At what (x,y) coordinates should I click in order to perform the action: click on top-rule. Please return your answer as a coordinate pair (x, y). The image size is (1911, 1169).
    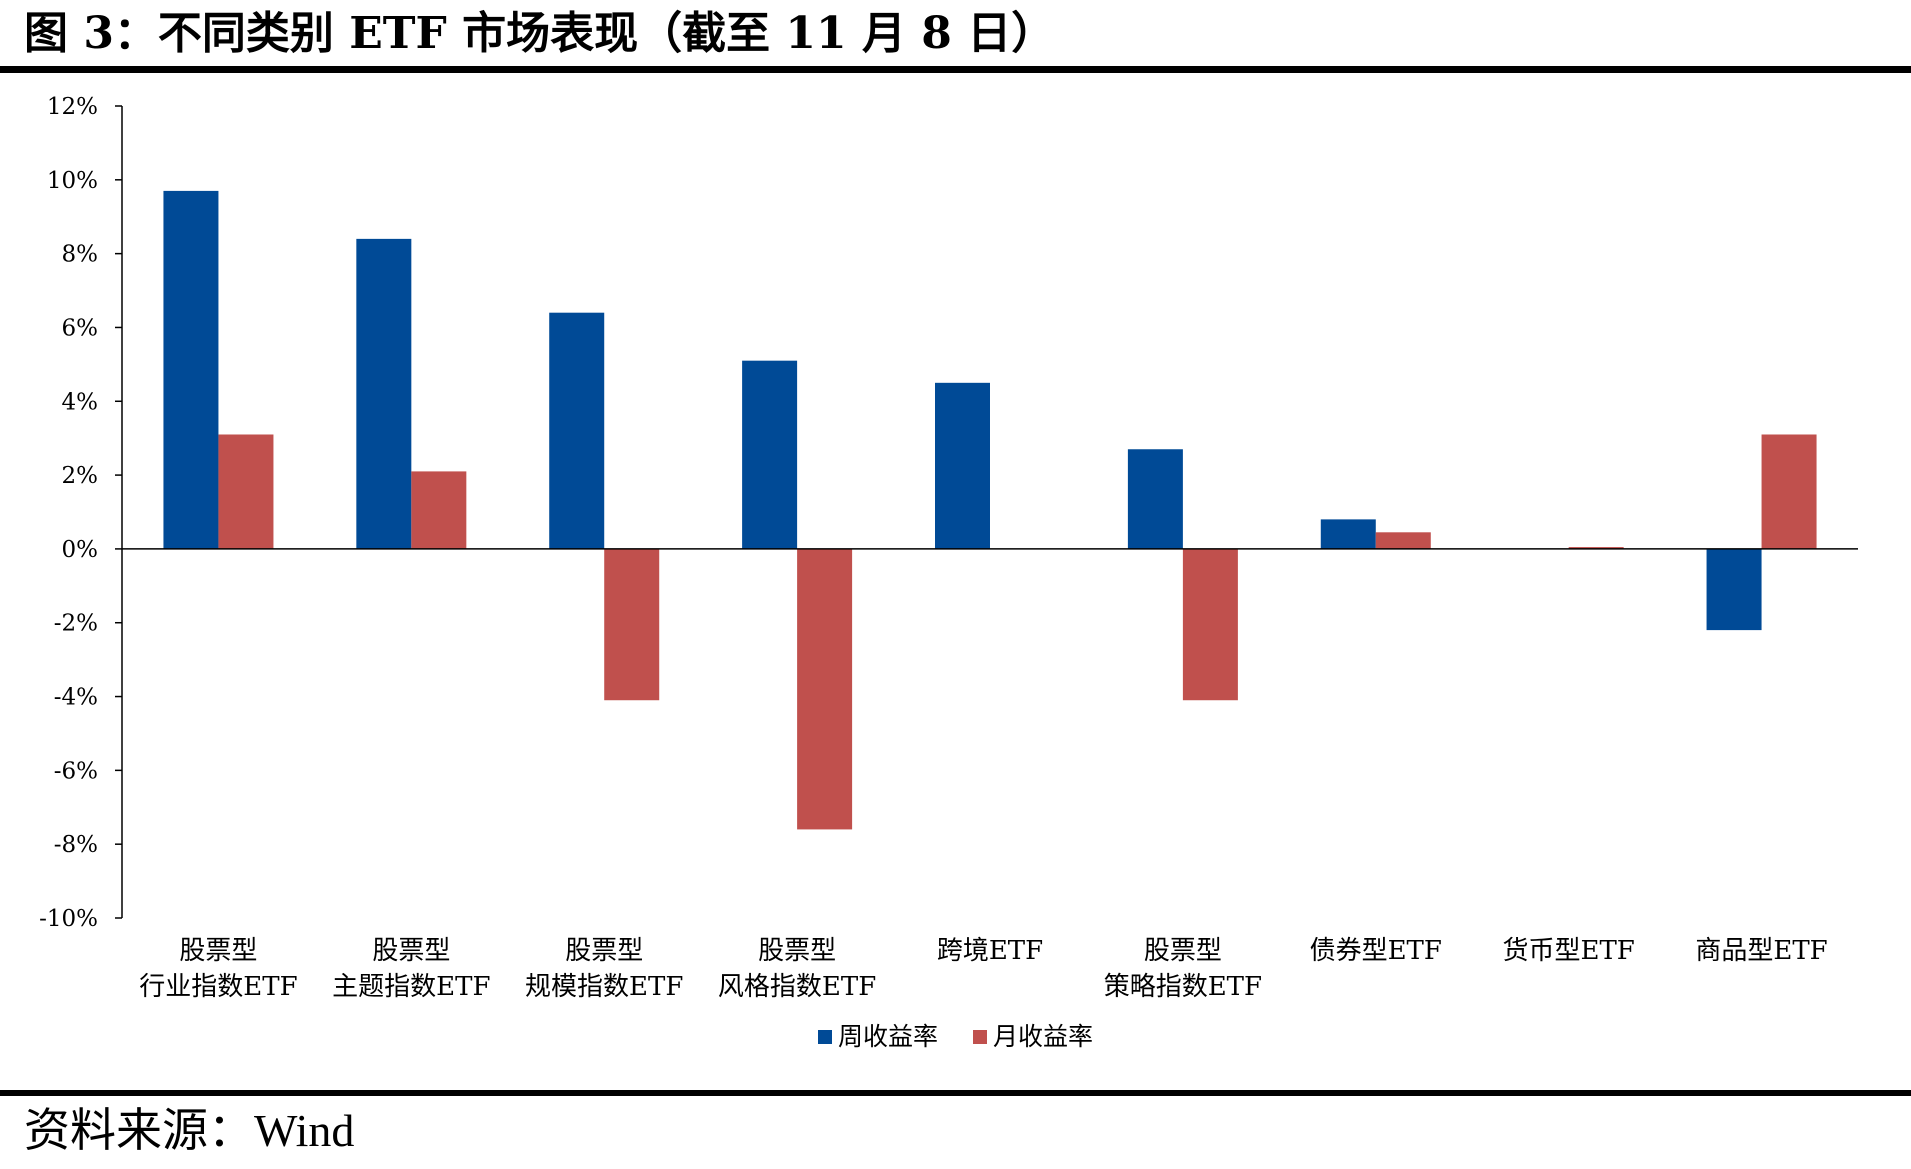
    Looking at the image, I should click on (955, 69).